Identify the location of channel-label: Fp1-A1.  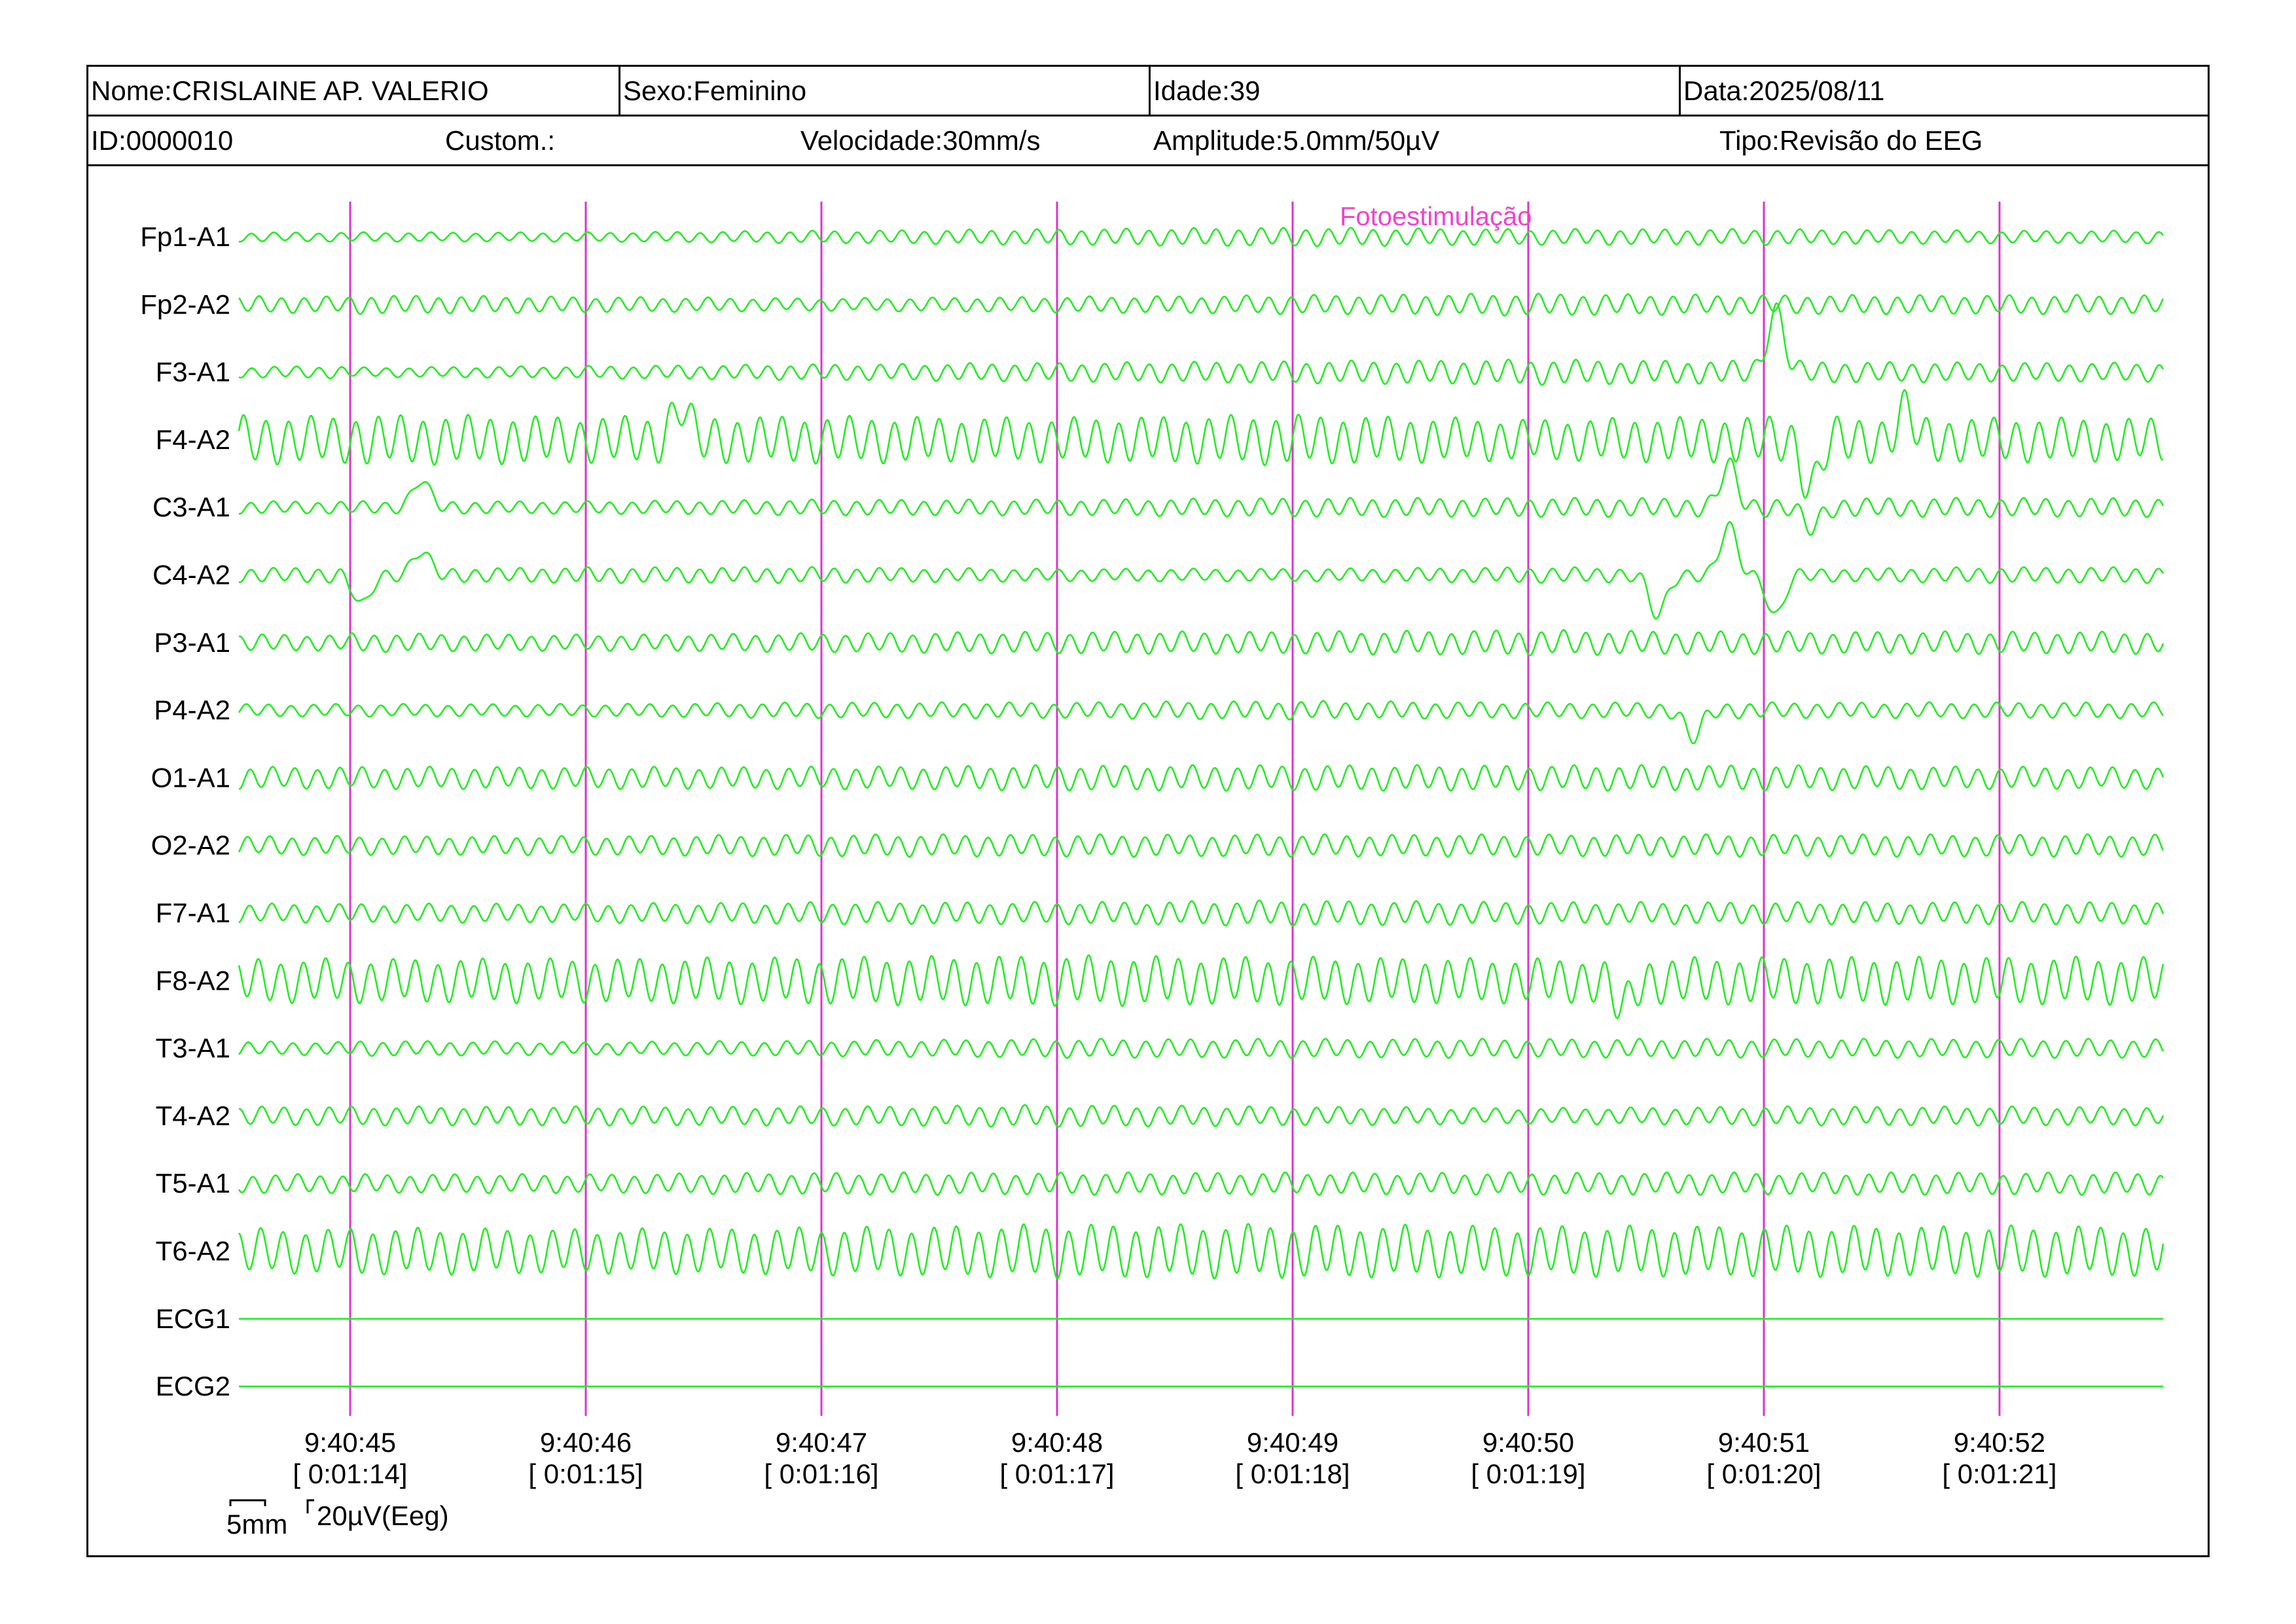
(185, 236).